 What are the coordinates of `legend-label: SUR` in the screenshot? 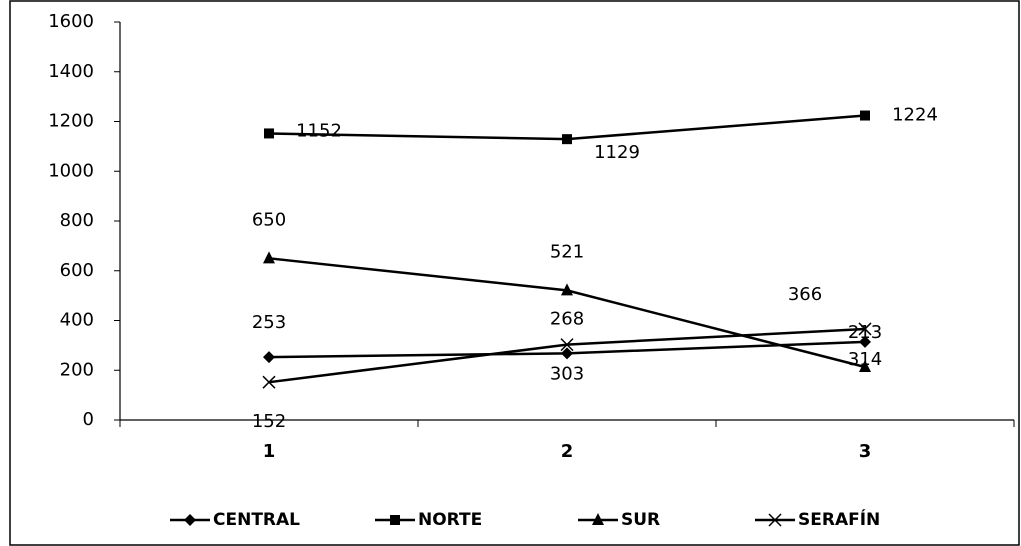 It's located at (640, 520).